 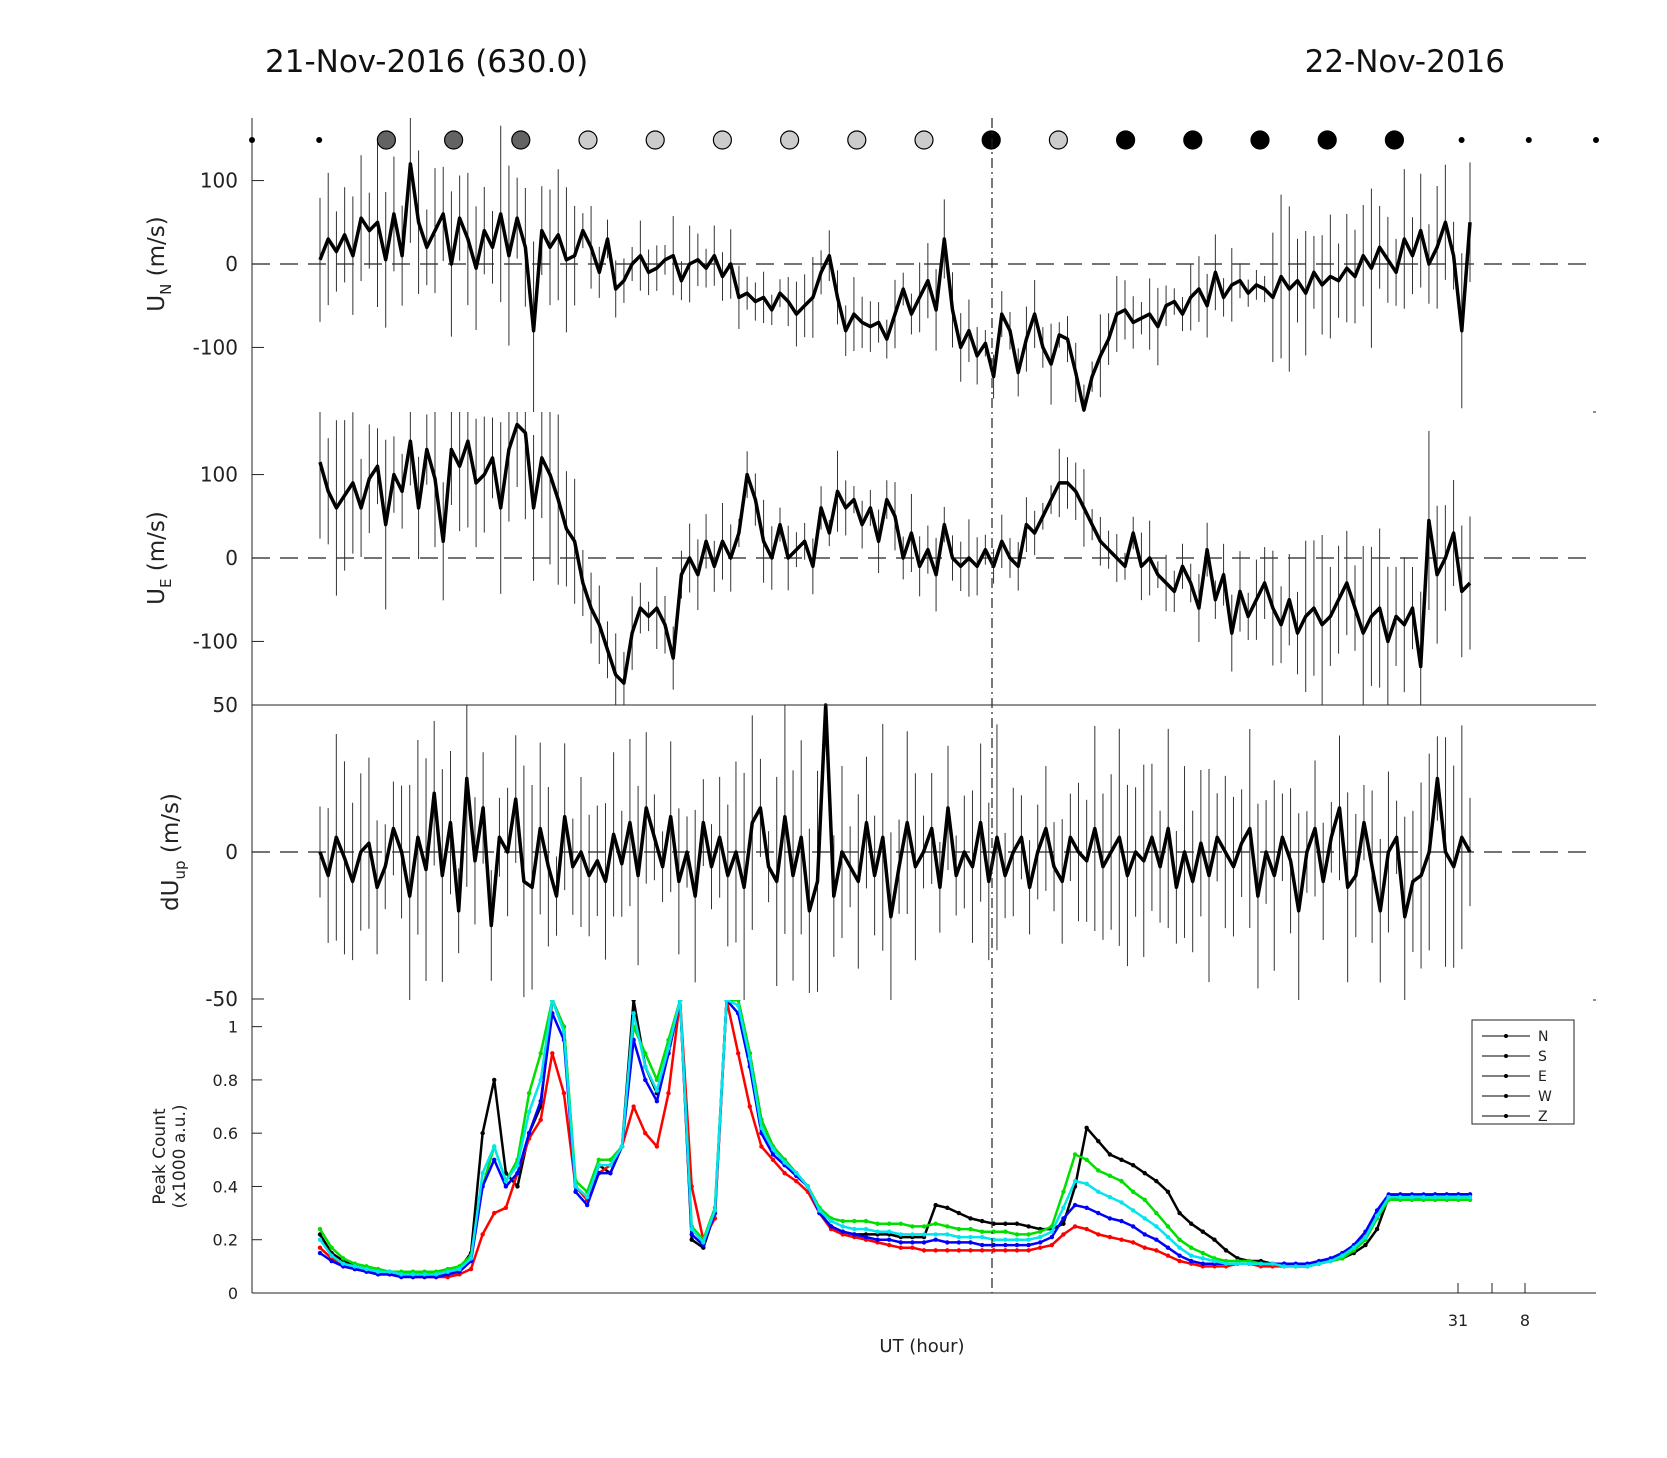 What do you see at coordinates (1525, 1320) in the screenshot?
I see `x-tick-label: 8` at bounding box center [1525, 1320].